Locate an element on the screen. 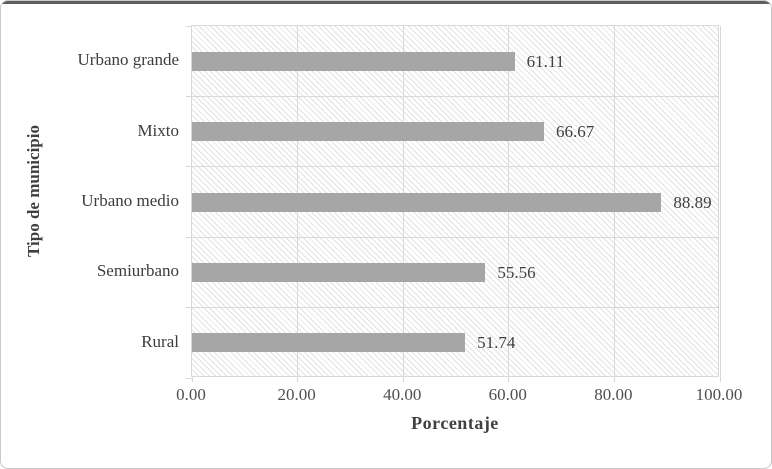 The width and height of the screenshot is (772, 469). category-label: Semiurbano is located at coordinates (137, 271).